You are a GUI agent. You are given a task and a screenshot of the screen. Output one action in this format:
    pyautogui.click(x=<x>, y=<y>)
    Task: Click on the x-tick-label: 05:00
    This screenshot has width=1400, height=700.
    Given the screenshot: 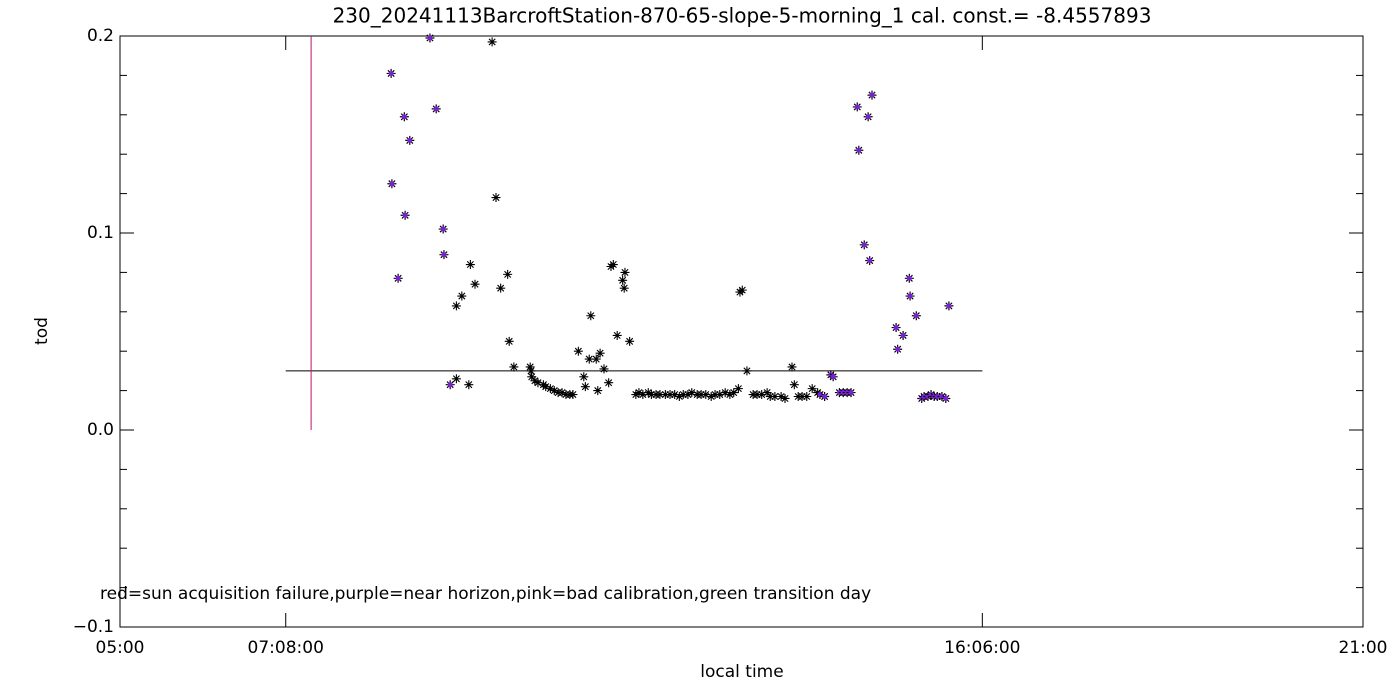 What is the action you would take?
    pyautogui.click(x=120, y=648)
    